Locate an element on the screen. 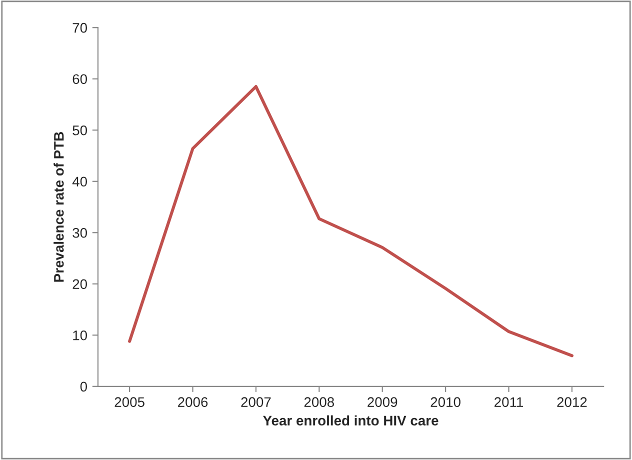 The width and height of the screenshot is (632, 460). x-axis-title: Year enrolled into HIV care is located at coordinates (350, 420).